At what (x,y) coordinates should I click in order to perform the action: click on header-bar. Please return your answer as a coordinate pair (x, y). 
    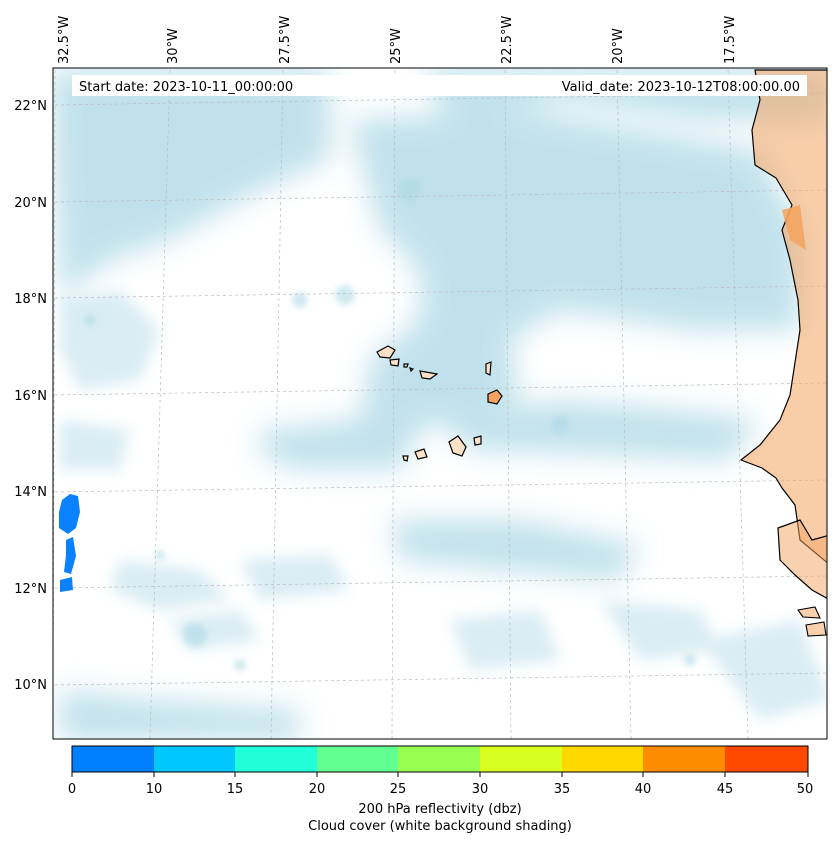
    Looking at the image, I should click on (439, 85).